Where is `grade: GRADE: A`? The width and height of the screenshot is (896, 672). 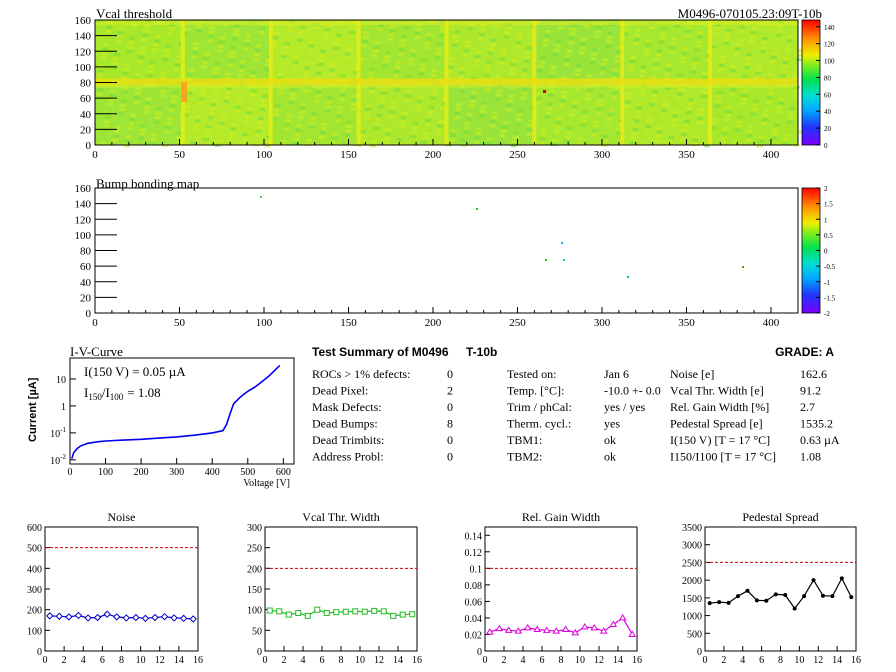 grade: GRADE: A is located at coordinates (804, 352).